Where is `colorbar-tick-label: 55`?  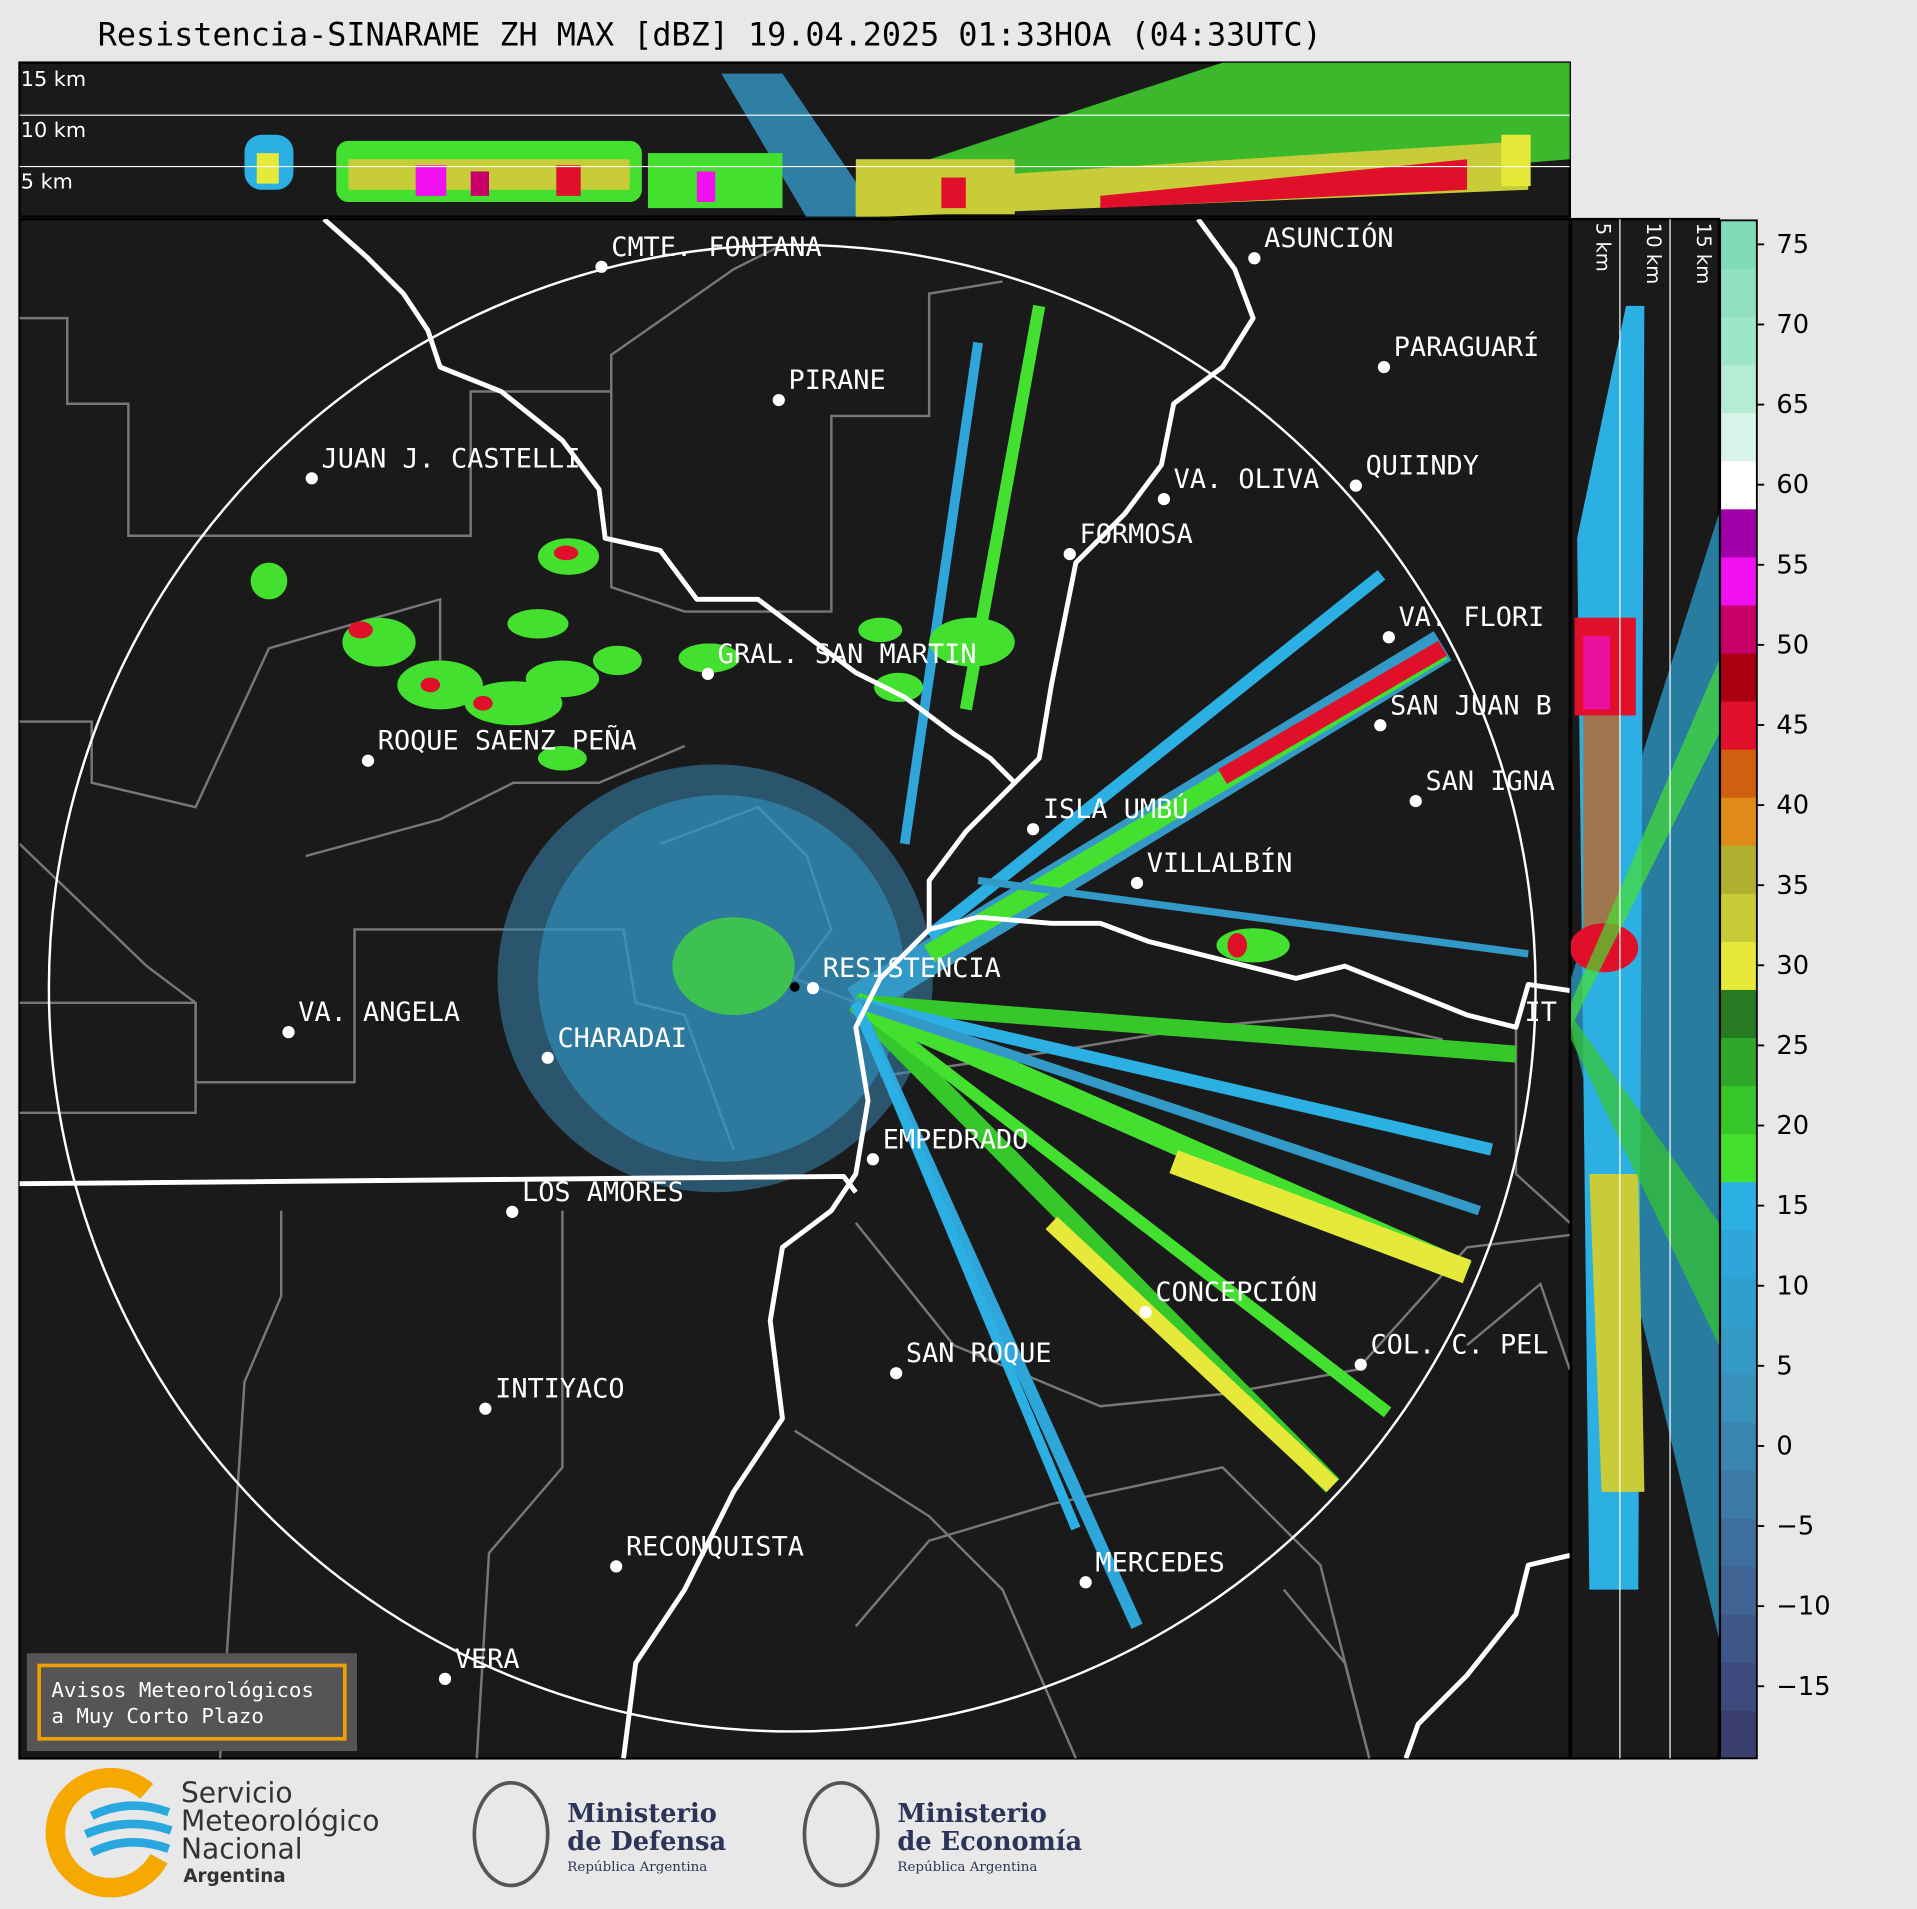 colorbar-tick-label: 55 is located at coordinates (1792, 565).